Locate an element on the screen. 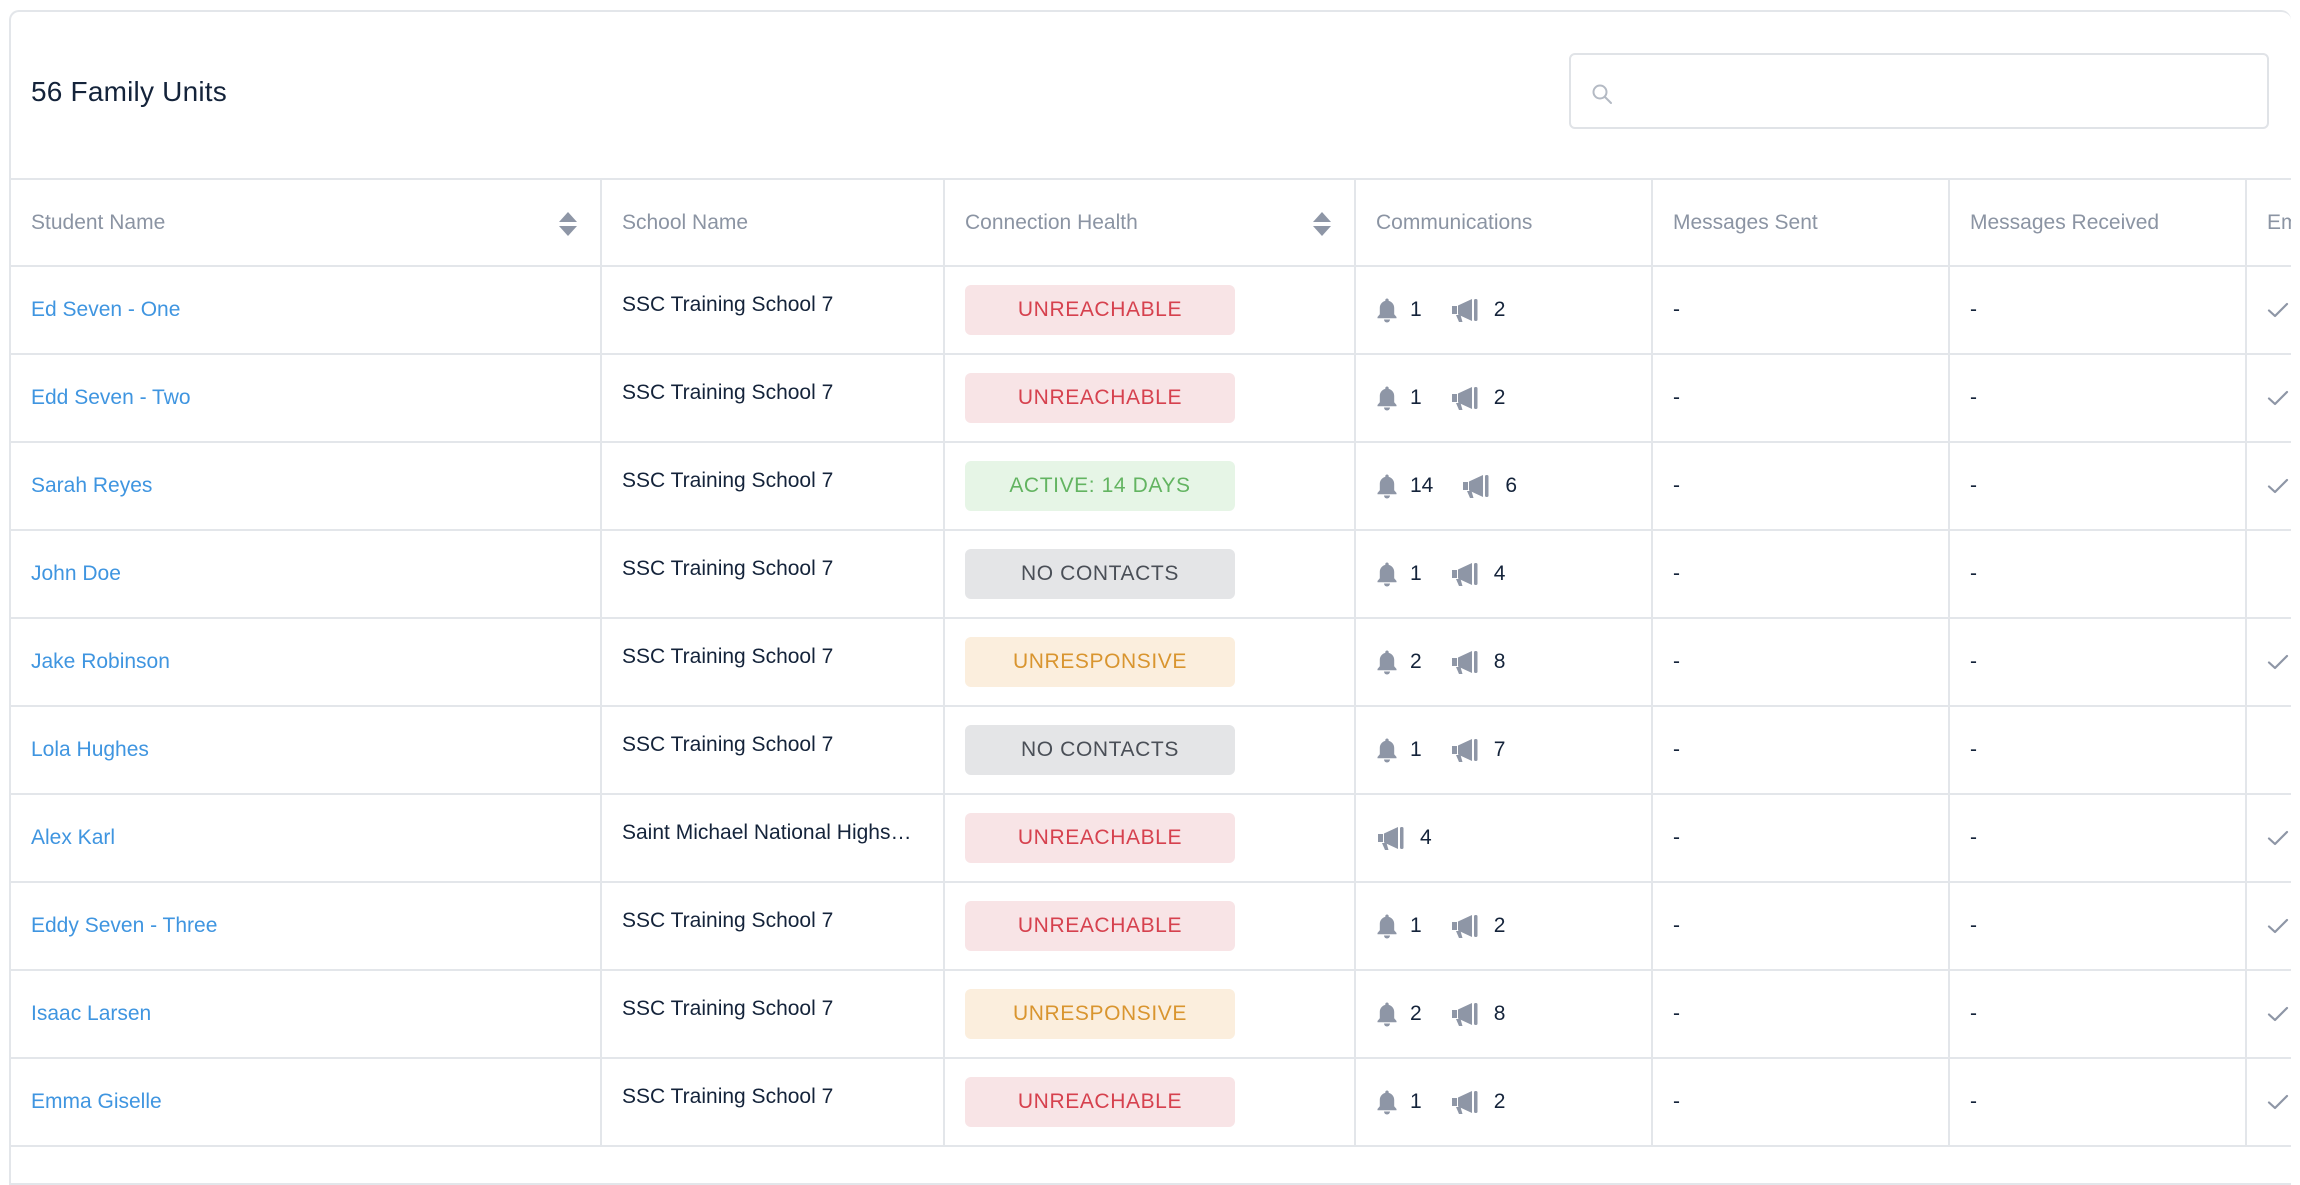 The width and height of the screenshot is (2300, 1185). student-name-link: Lola Hughes is located at coordinates (90, 749).